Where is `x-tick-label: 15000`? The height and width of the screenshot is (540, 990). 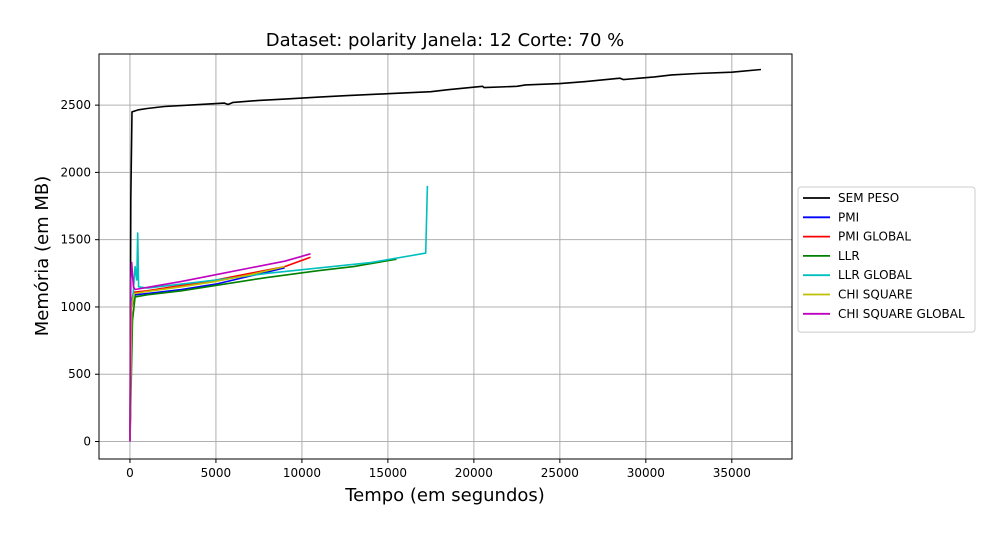
x-tick-label: 15000 is located at coordinates (388, 473).